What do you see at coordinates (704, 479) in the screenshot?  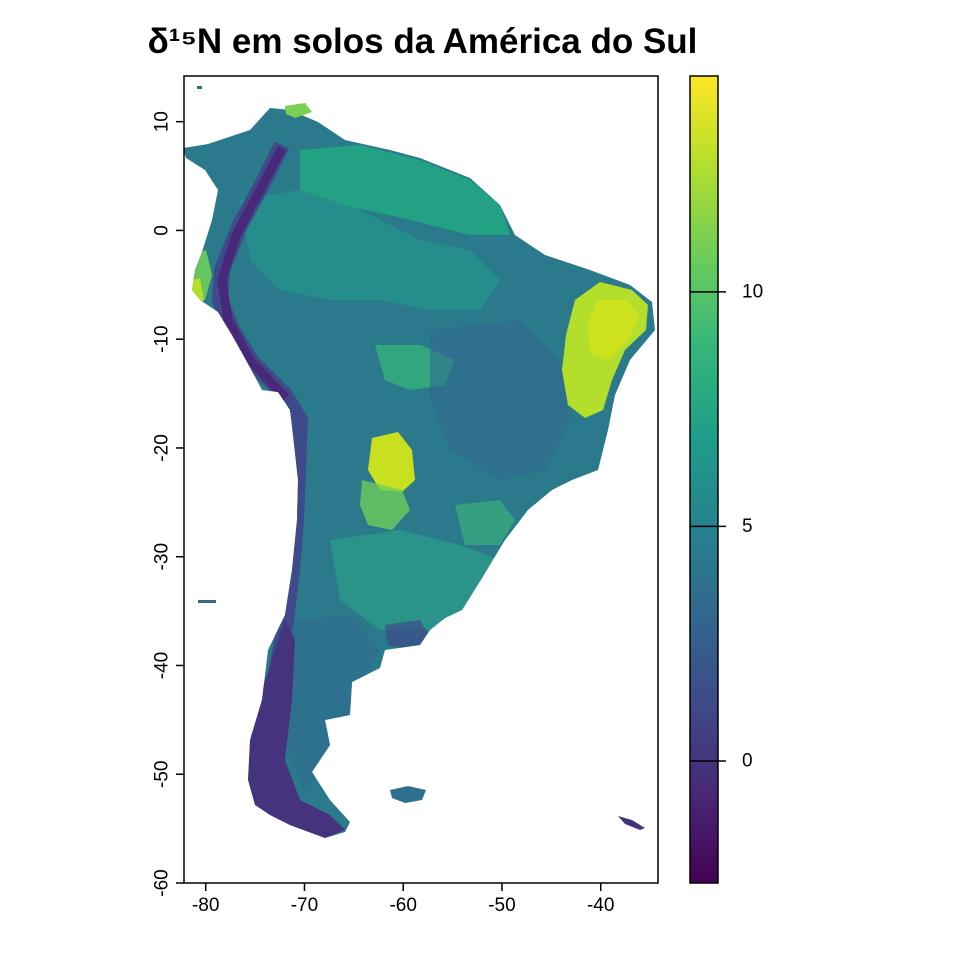 I see `colorbar-gradient` at bounding box center [704, 479].